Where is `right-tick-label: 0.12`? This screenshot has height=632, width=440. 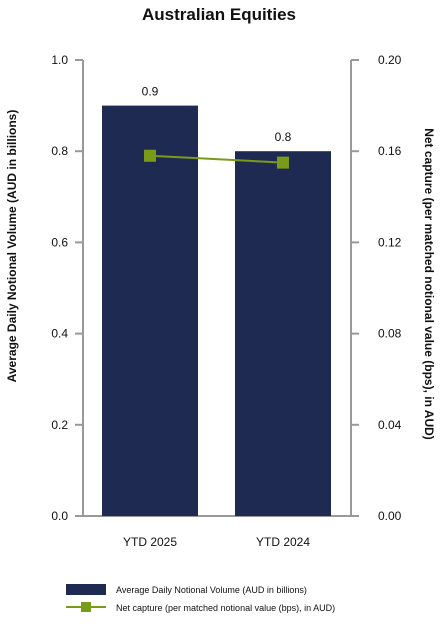 right-tick-label: 0.12 is located at coordinates (390, 242).